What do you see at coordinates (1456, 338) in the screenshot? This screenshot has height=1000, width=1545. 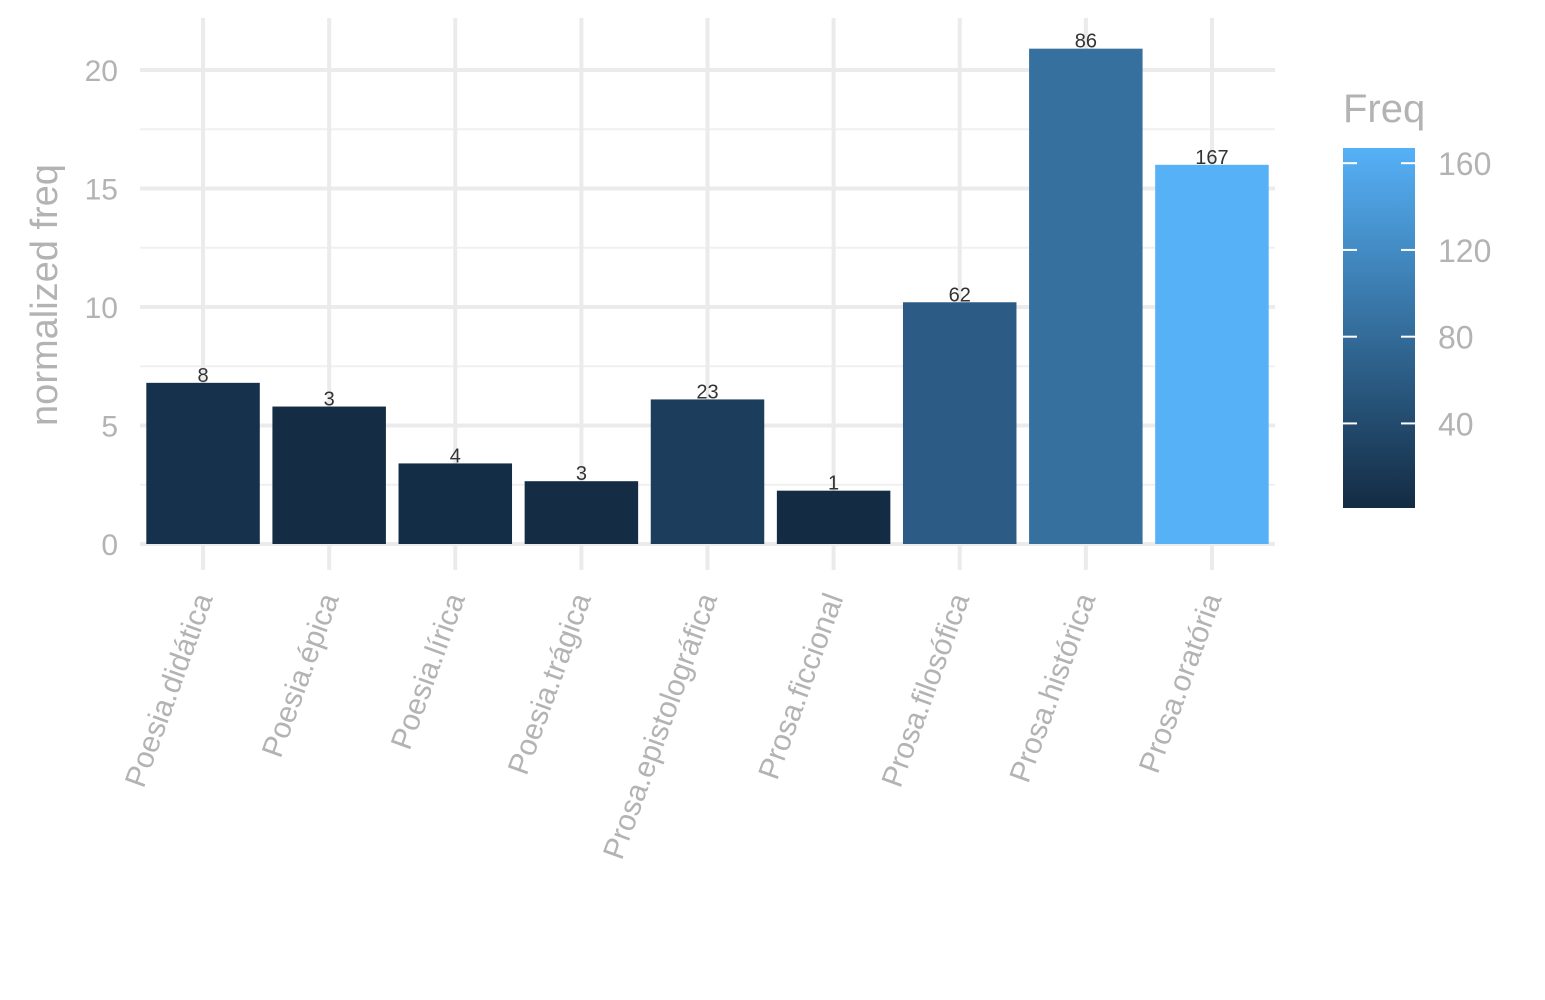 I see `legend-tick-label: 80` at bounding box center [1456, 338].